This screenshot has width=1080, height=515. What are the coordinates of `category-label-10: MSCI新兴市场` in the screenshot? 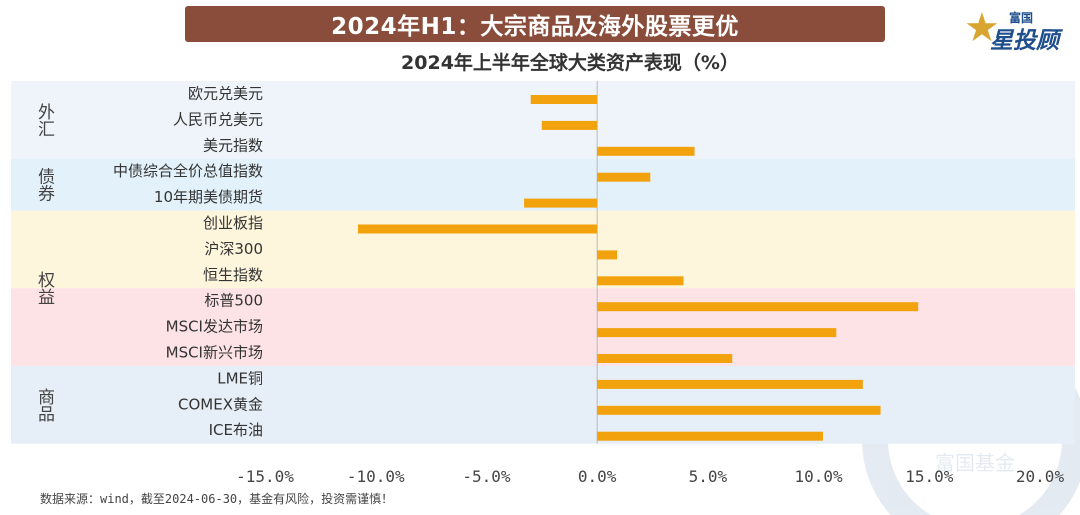 It's located at (214, 353).